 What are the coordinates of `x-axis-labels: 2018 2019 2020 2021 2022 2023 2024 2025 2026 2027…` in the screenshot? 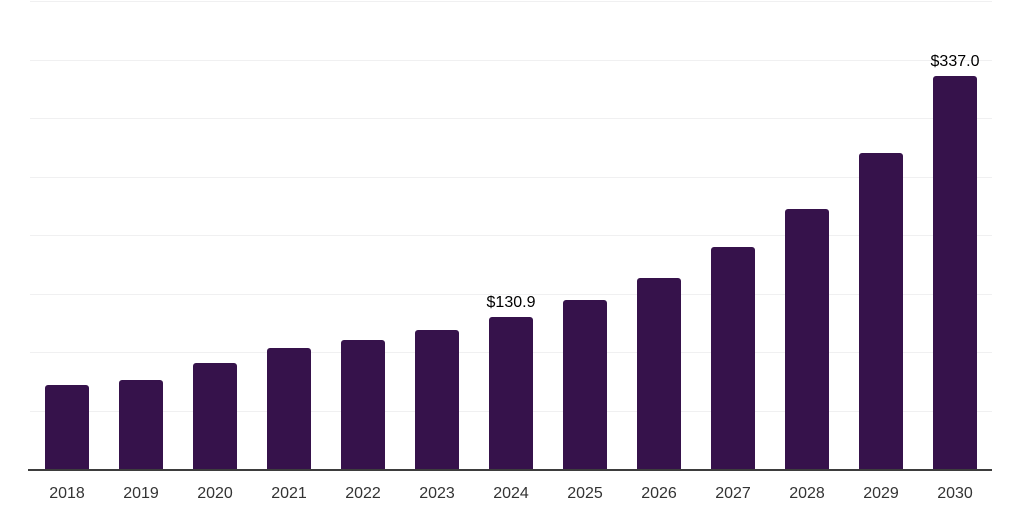 It's located at (511, 494).